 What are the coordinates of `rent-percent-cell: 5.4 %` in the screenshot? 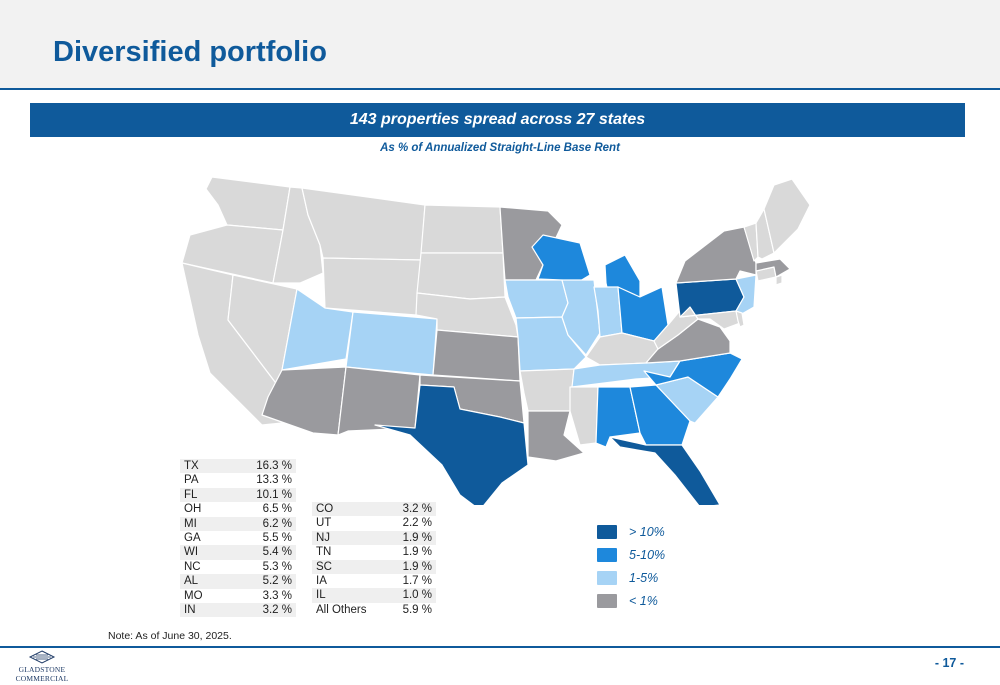 It's located at (259, 552).